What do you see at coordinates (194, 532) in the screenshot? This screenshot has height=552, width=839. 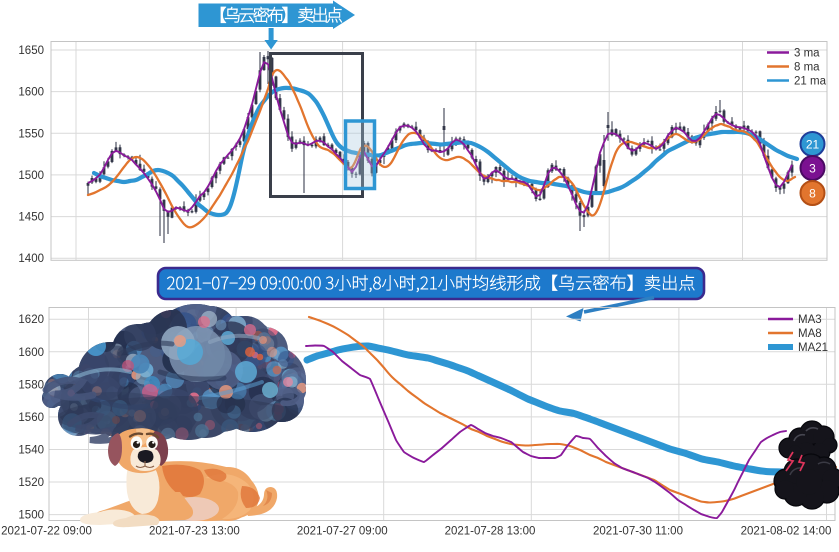 I see `svg-text: 2021-07-23 13:00` at bounding box center [194, 532].